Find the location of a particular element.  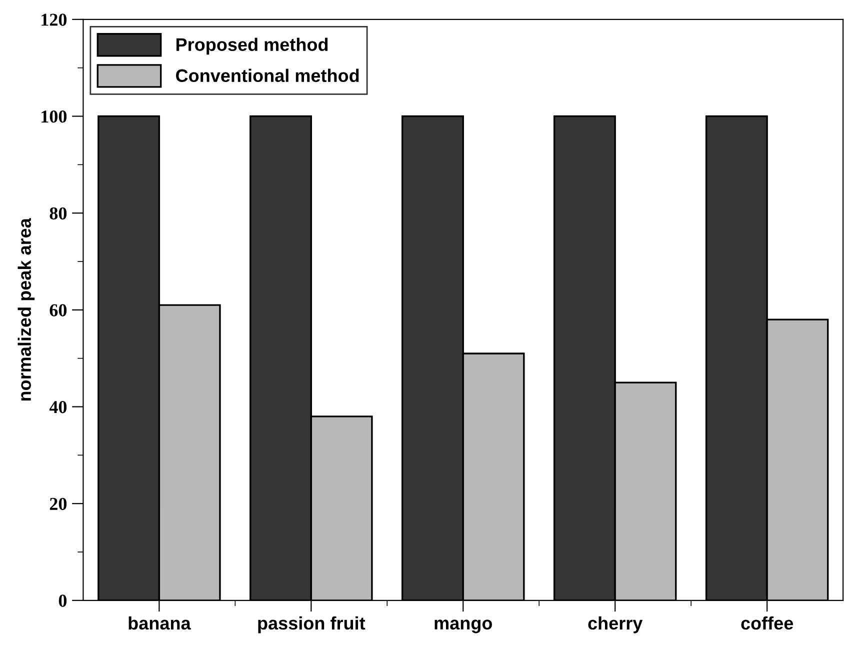

y-axis-title: normalized peak area is located at coordinates (26, 309).